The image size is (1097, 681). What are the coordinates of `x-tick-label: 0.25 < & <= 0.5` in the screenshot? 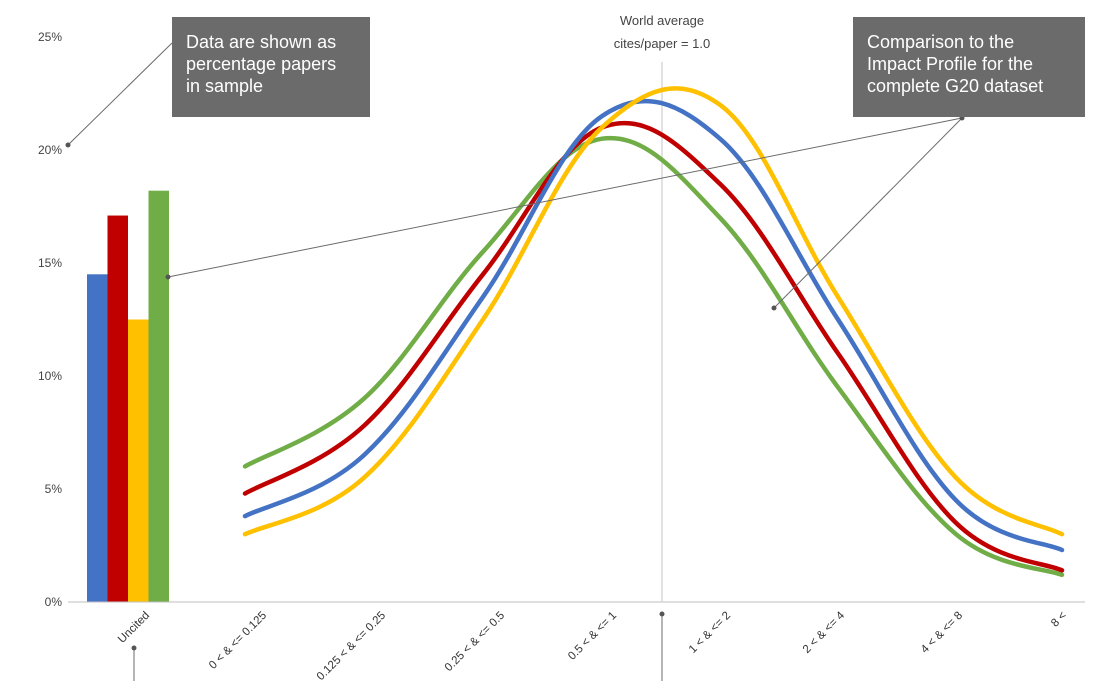 It's located at (475, 642).